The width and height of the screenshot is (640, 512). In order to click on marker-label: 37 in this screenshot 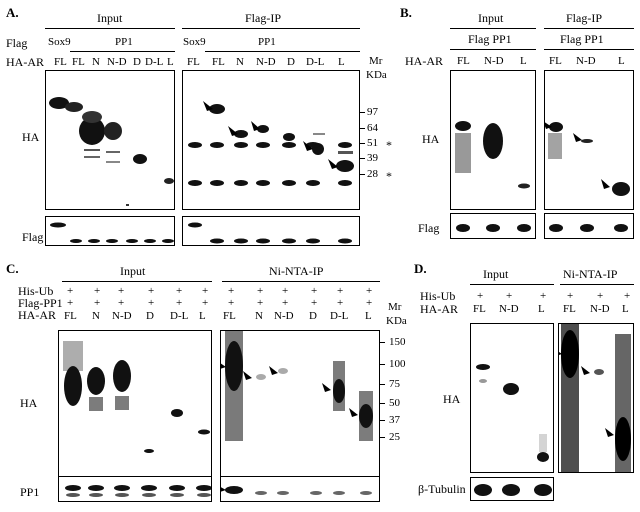, I will do `click(394, 420)`.